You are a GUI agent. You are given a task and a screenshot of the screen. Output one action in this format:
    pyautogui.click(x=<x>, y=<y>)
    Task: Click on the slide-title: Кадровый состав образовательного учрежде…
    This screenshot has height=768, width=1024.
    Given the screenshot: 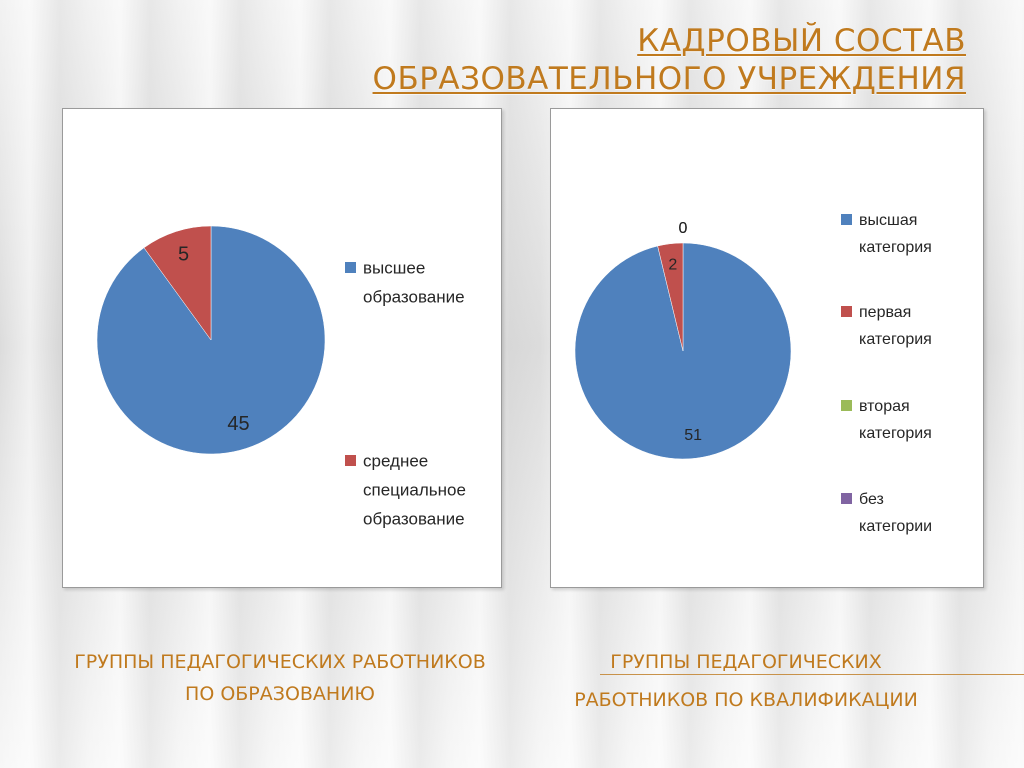 What is the action you would take?
    pyautogui.click(x=669, y=60)
    